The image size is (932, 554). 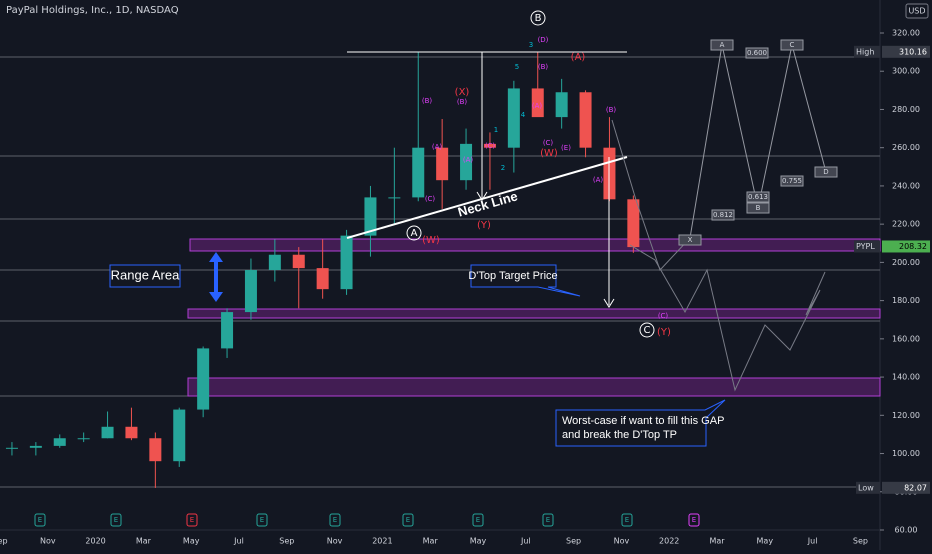 I want to click on range-area-label: Range Area, so click(x=145, y=274).